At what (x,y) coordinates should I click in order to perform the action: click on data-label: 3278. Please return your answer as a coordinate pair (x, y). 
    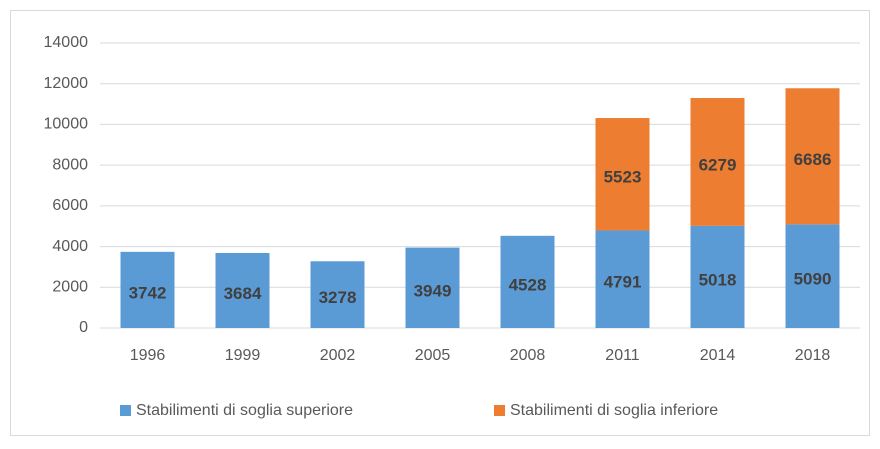
    Looking at the image, I should click on (338, 297).